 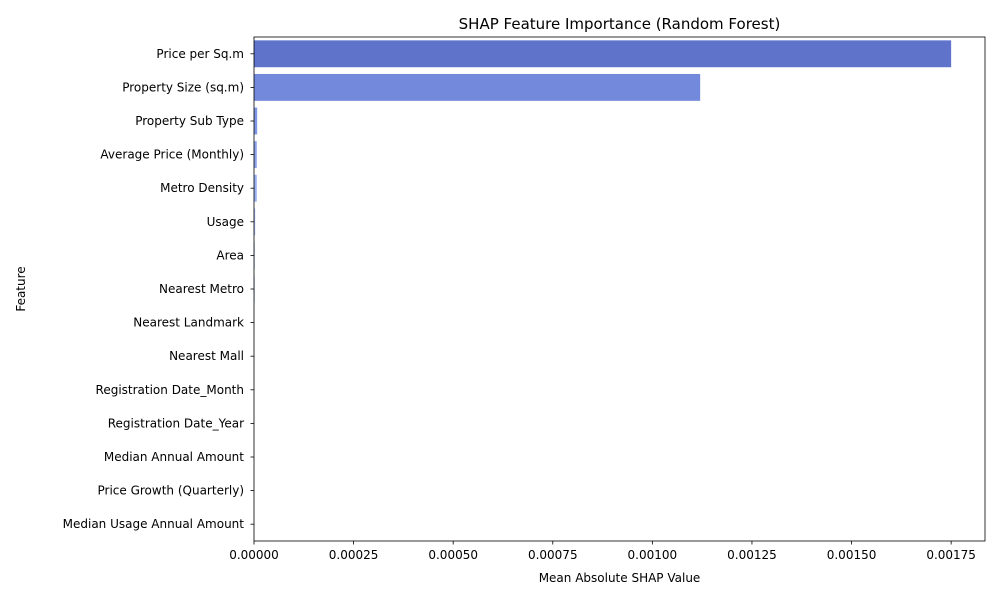 I want to click on y-tick-label: Metro Density, so click(x=202, y=188).